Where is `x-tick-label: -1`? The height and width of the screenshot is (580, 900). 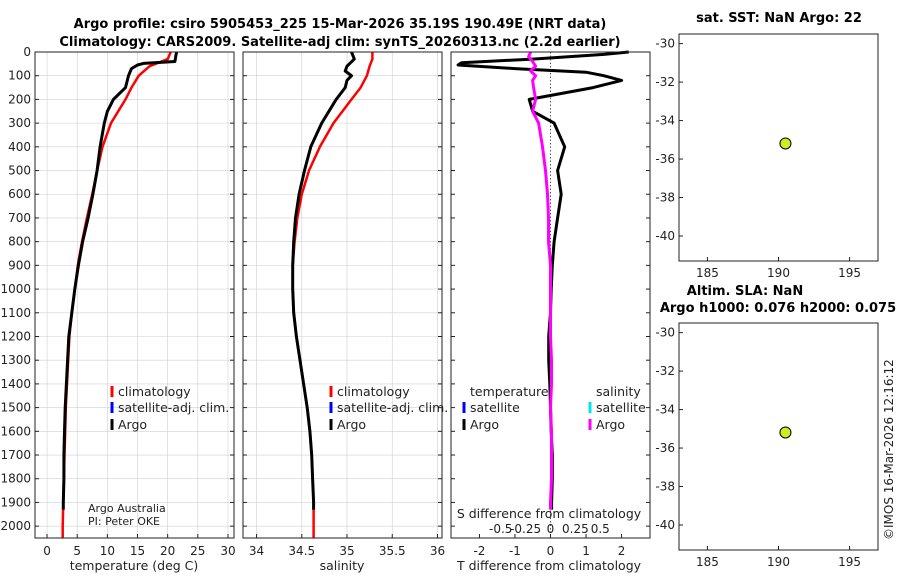
x-tick-label: -1 is located at coordinates (515, 551).